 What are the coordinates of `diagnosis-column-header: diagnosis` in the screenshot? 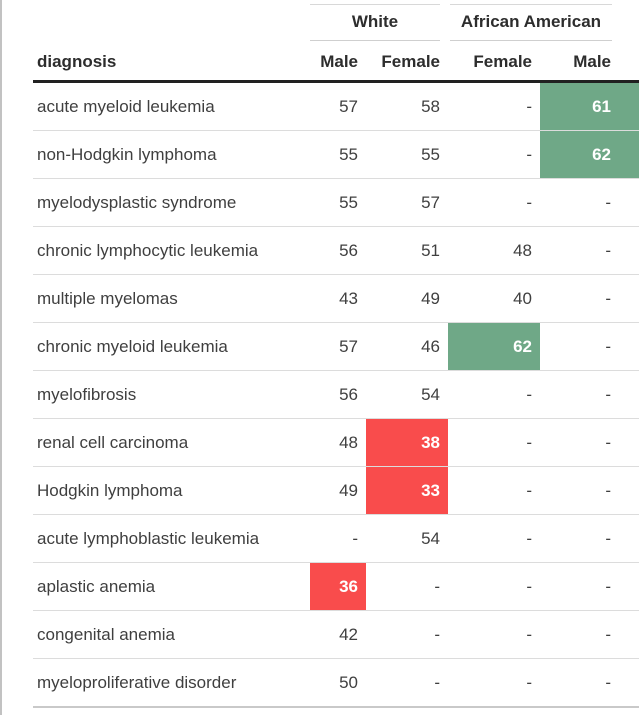 It's located at (171, 63).